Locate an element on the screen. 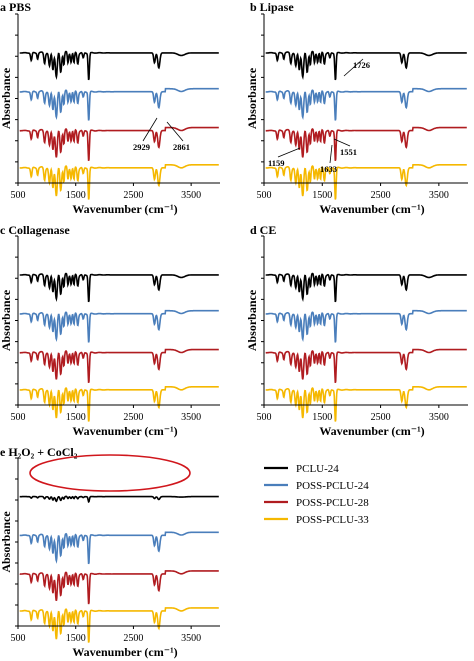  panel-title: a PBS is located at coordinates (15, 7).